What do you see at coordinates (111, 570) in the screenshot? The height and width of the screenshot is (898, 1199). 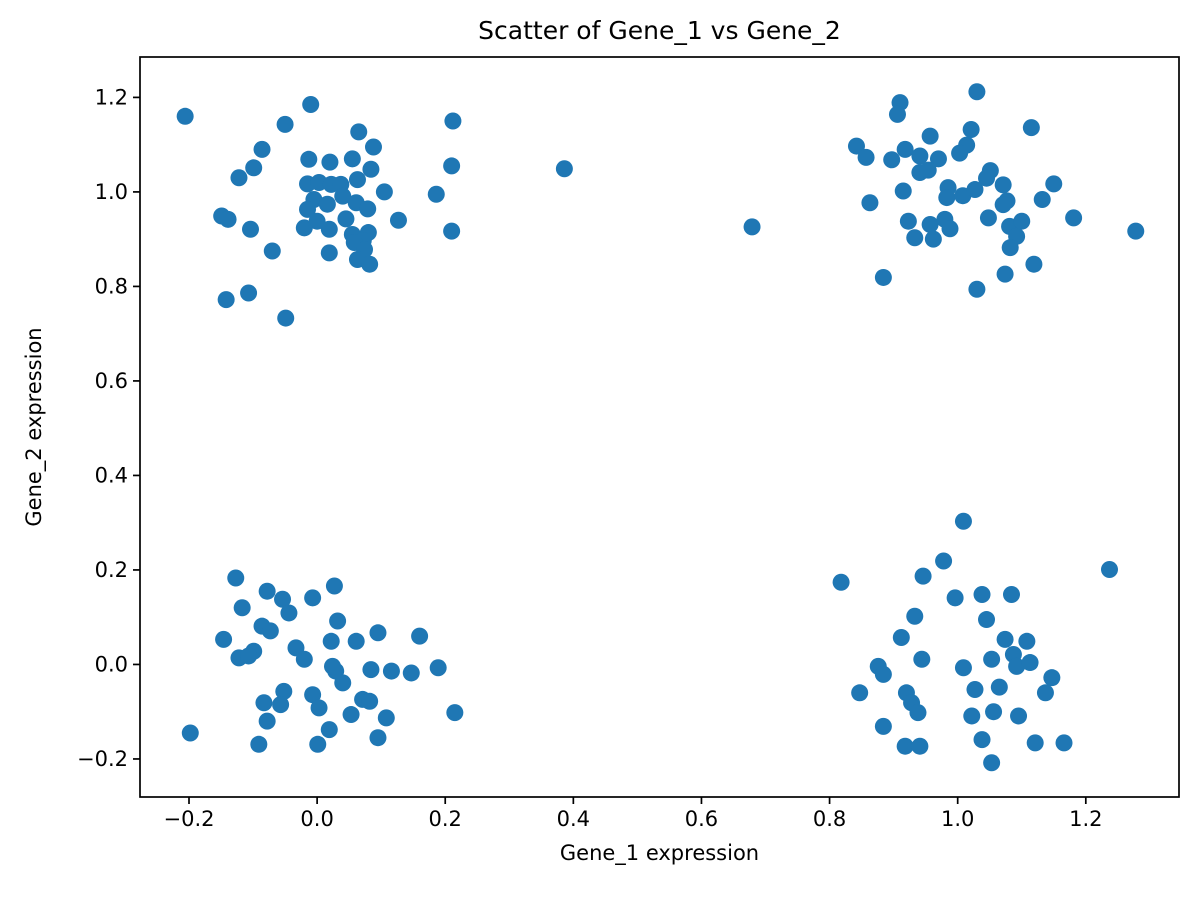 I see `y-tick-label: 0.2` at bounding box center [111, 570].